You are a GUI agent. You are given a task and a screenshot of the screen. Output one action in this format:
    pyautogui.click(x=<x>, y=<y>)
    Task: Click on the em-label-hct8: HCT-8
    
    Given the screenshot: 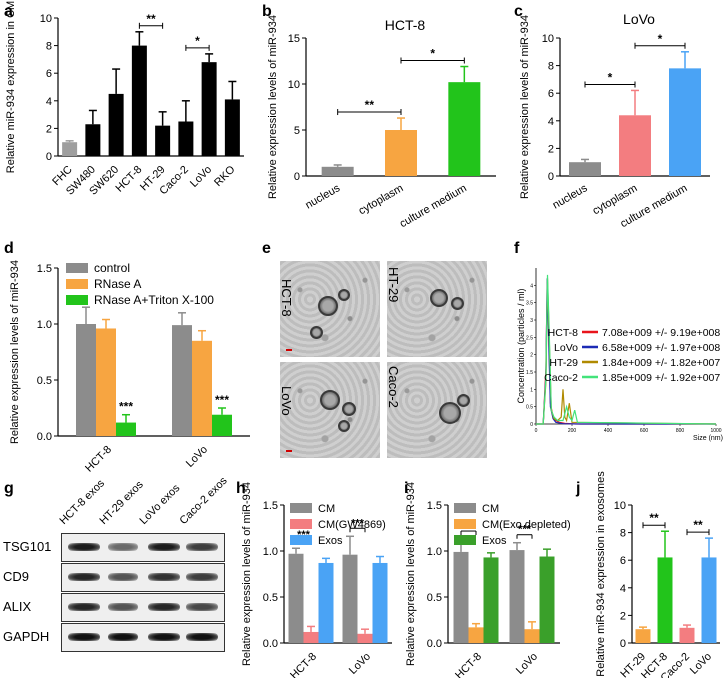 What is the action you would take?
    pyautogui.click(x=287, y=298)
    